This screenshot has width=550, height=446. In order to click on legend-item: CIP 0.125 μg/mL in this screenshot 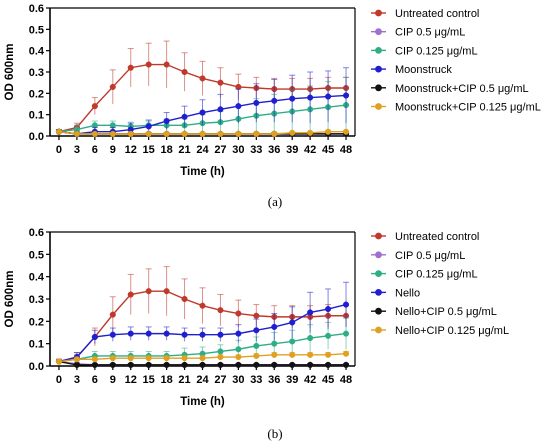, I will do `click(424, 51)`.